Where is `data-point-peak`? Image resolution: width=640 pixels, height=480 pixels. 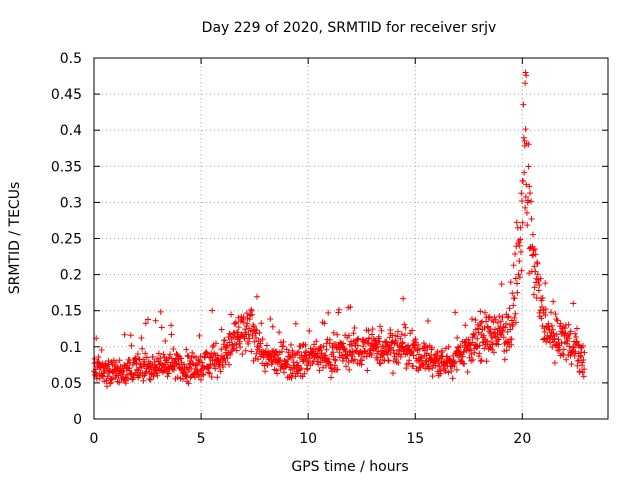
data-point-peak is located at coordinates (525, 83).